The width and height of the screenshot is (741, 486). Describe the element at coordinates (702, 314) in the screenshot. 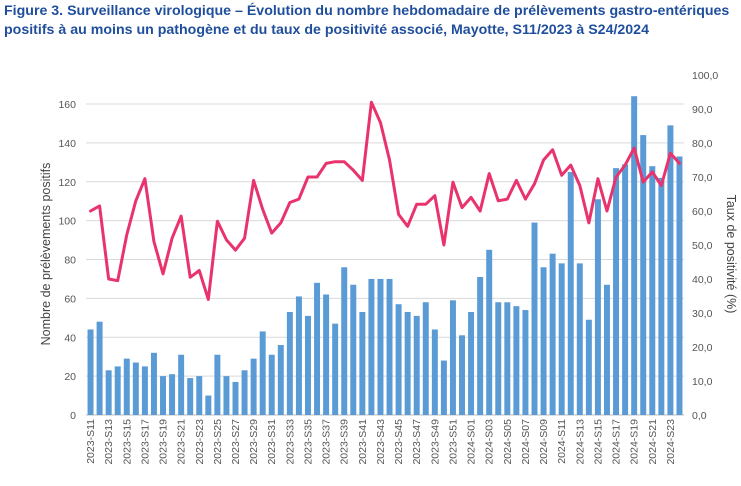

I see `y2-tick-label: 30,0` at that location.